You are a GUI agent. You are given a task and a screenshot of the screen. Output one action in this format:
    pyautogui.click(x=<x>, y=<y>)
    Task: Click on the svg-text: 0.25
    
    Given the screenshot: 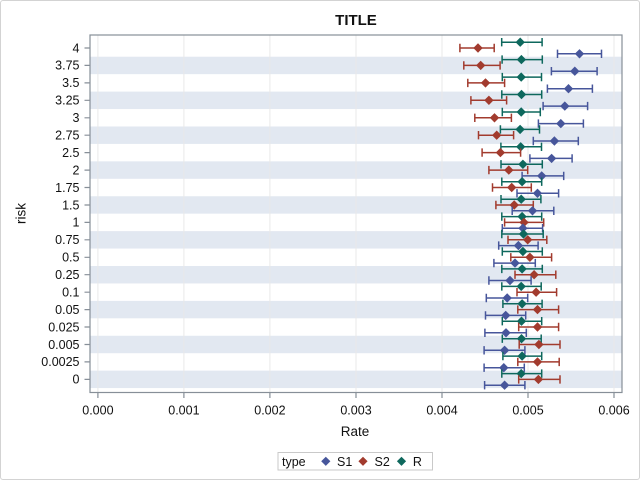 What is the action you would take?
    pyautogui.click(x=67, y=275)
    